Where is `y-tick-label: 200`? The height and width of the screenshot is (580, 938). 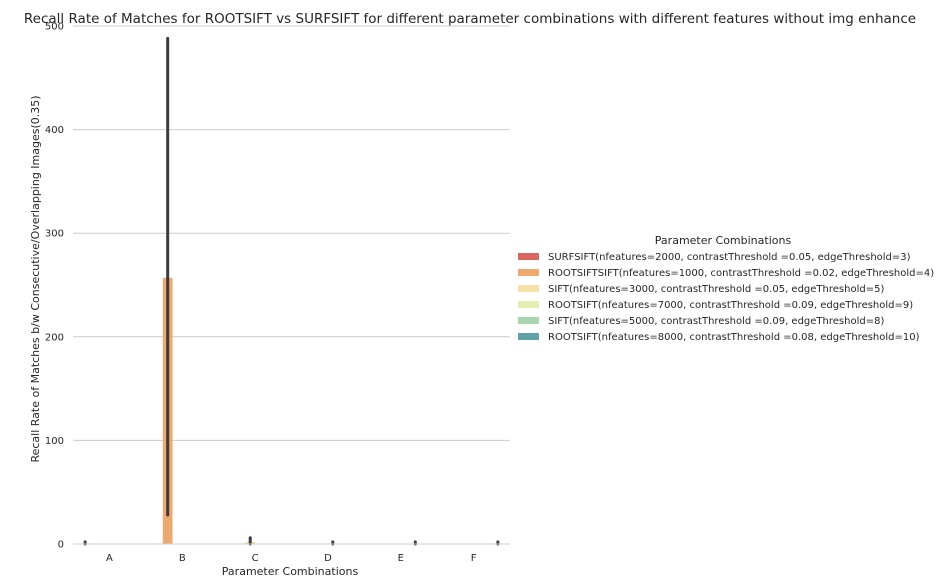 y-tick-label: 200 is located at coordinates (54, 337).